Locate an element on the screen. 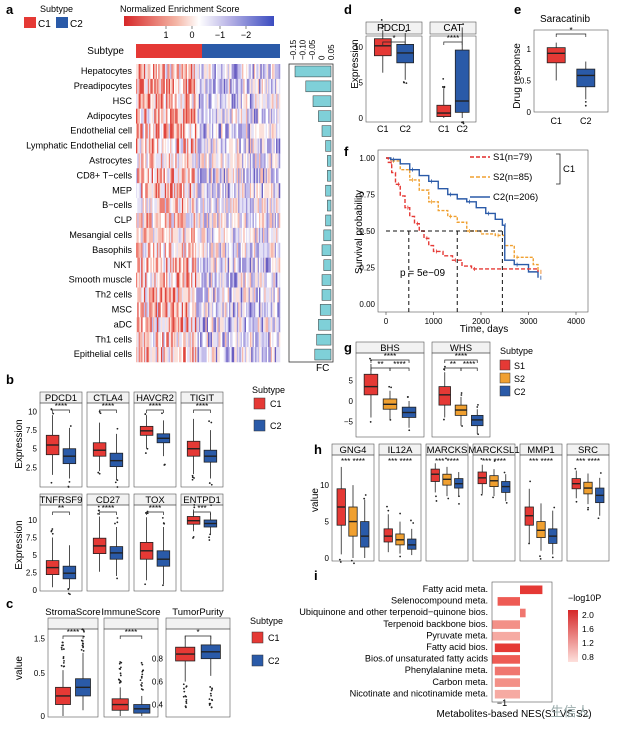 Image resolution: width=626 pixels, height=729 pixels. heatmap-row-label: Th1 cells is located at coordinates (113, 339).